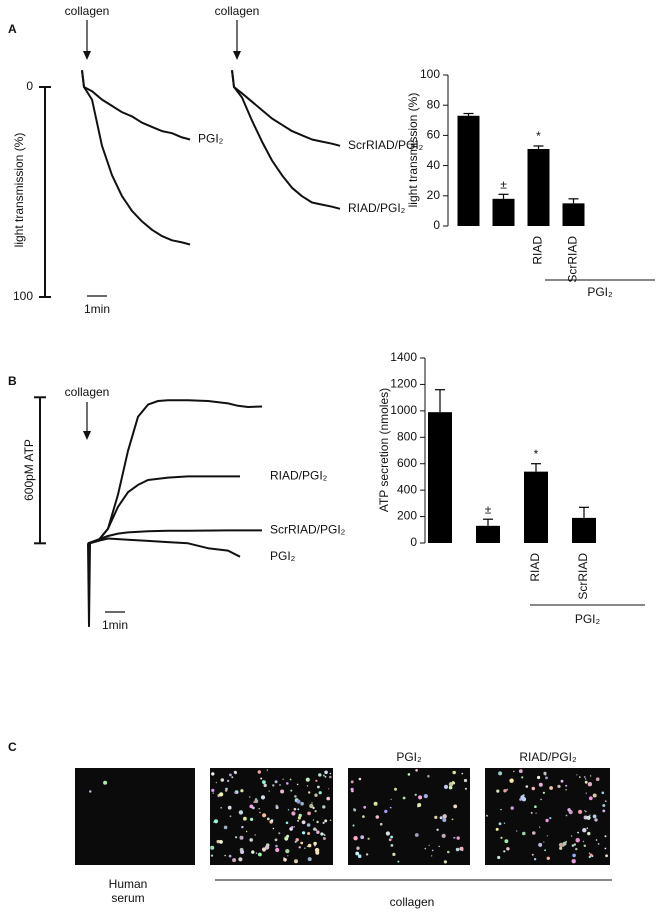 The image size is (663, 915). Describe the element at coordinates (384, 450) in the screenshot. I see `y-axis-label: ATP secretion (nmoles)` at that location.